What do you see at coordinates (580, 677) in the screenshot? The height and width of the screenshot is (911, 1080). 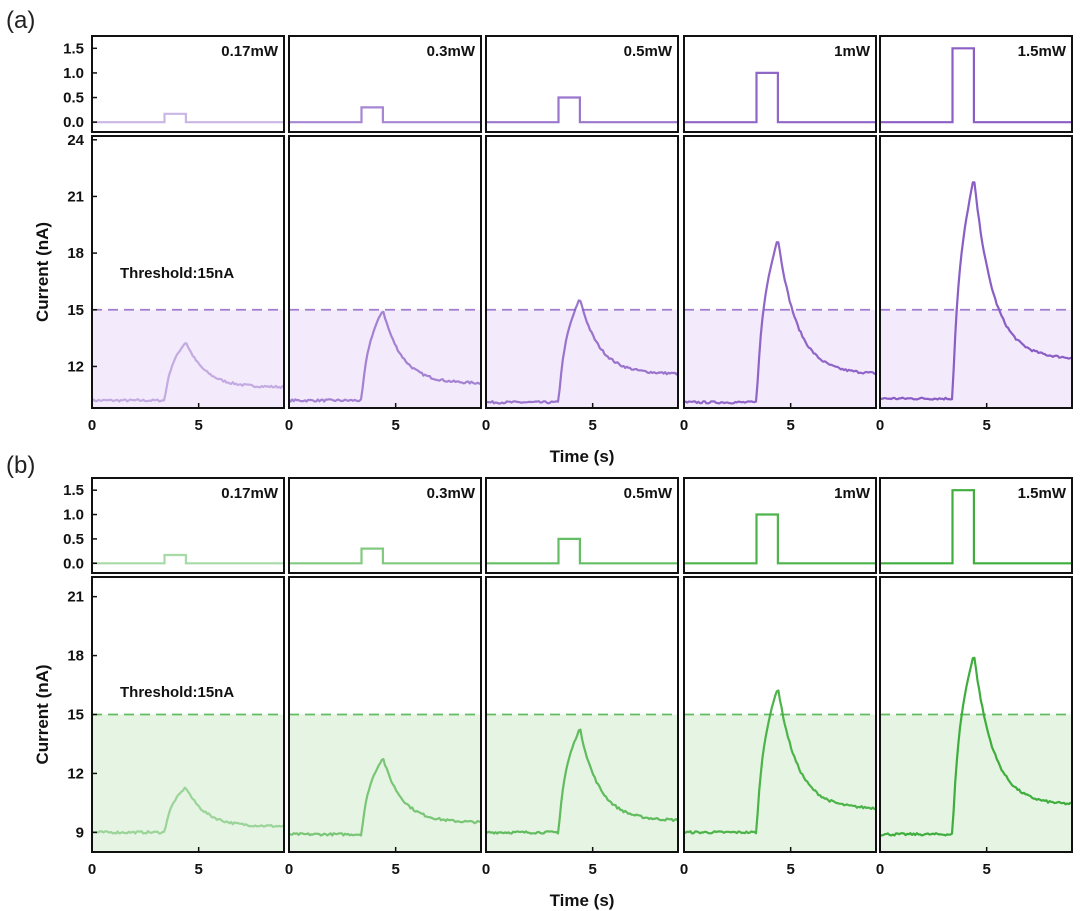 I see `subplot-b-3: 0.5mW 0 5` at bounding box center [580, 677].